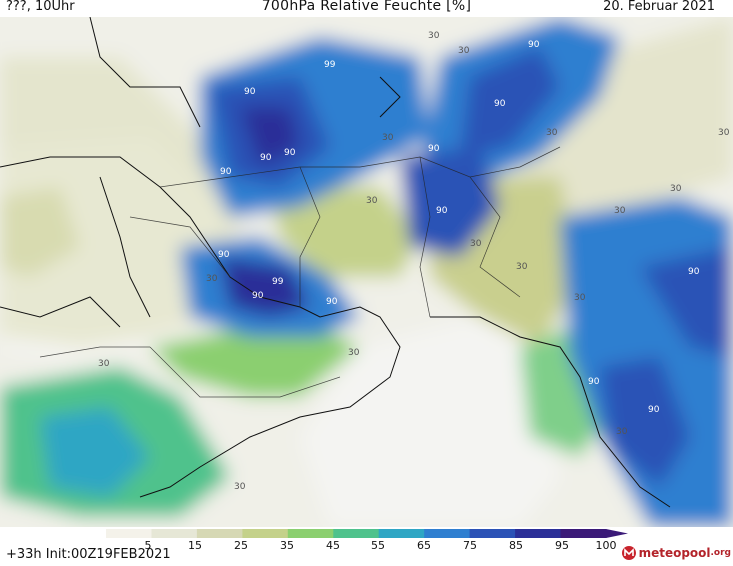 The image size is (733, 566). What do you see at coordinates (617, 533) in the screenshot?
I see `legend-end-arrow` at bounding box center [617, 533].